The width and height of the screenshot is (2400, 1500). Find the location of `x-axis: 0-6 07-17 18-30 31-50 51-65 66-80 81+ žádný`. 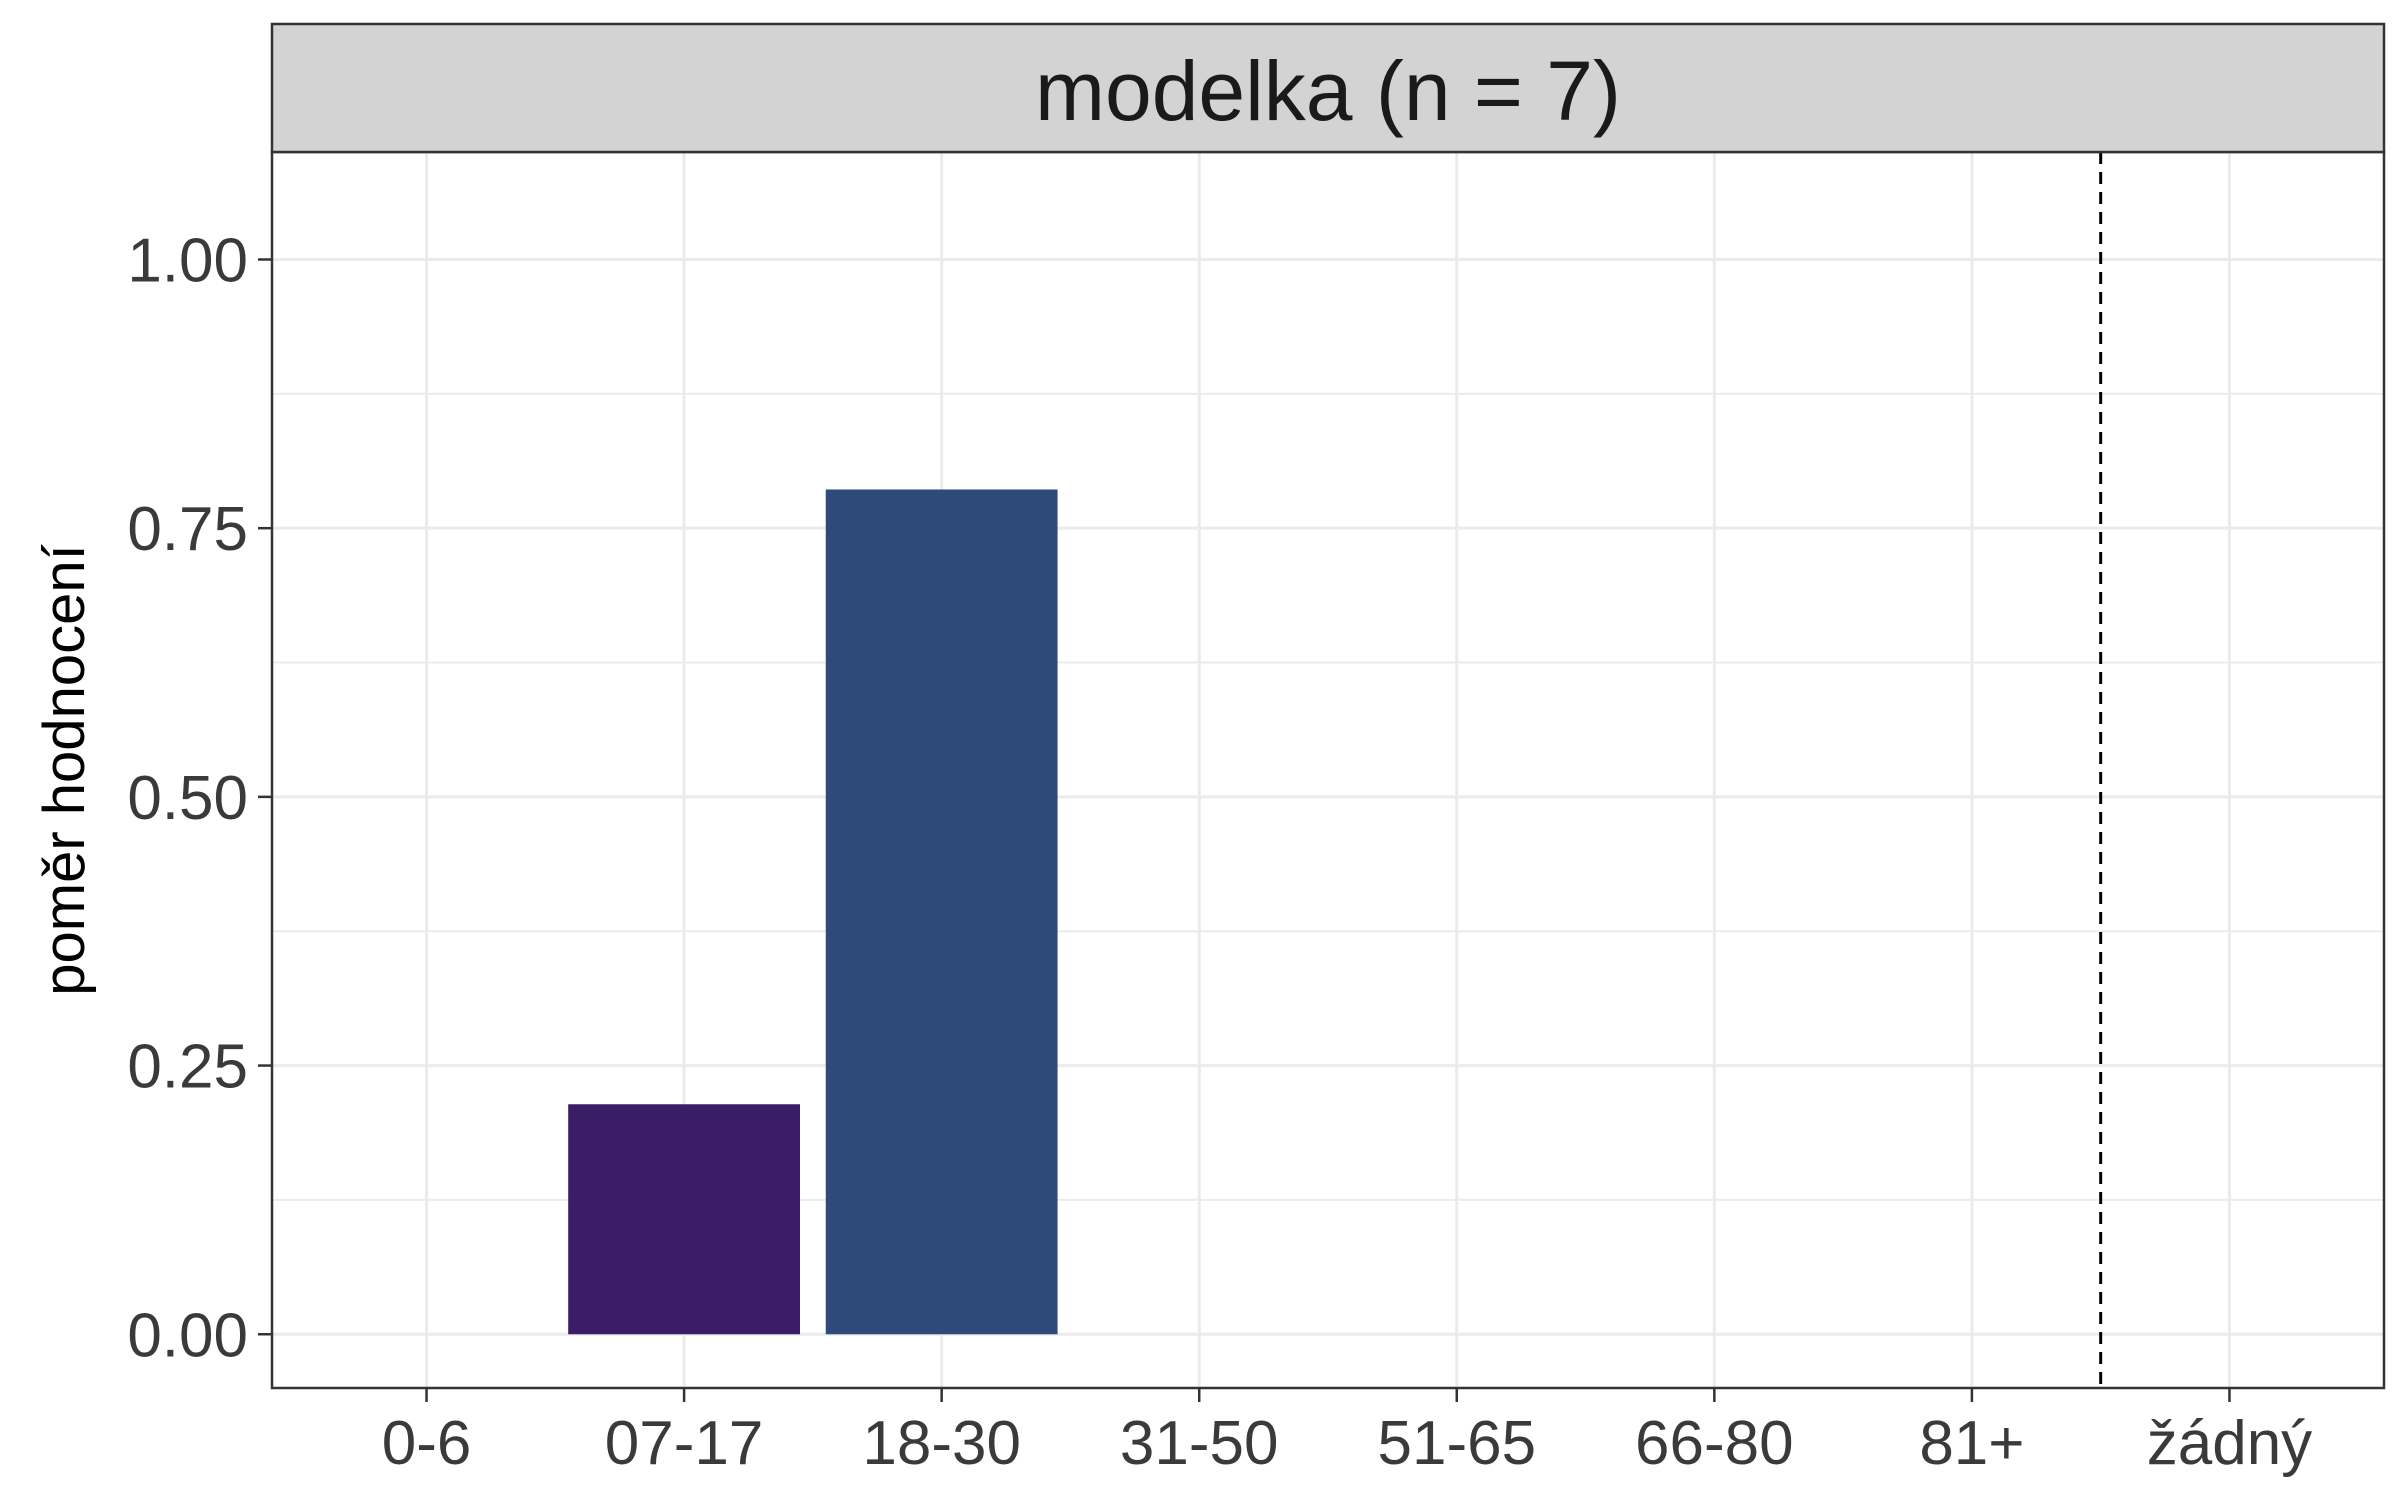

x-axis: 0-6 07-17 18-30 31-50 51-65 66-80 81+ žádný is located at coordinates (1347, 1433).